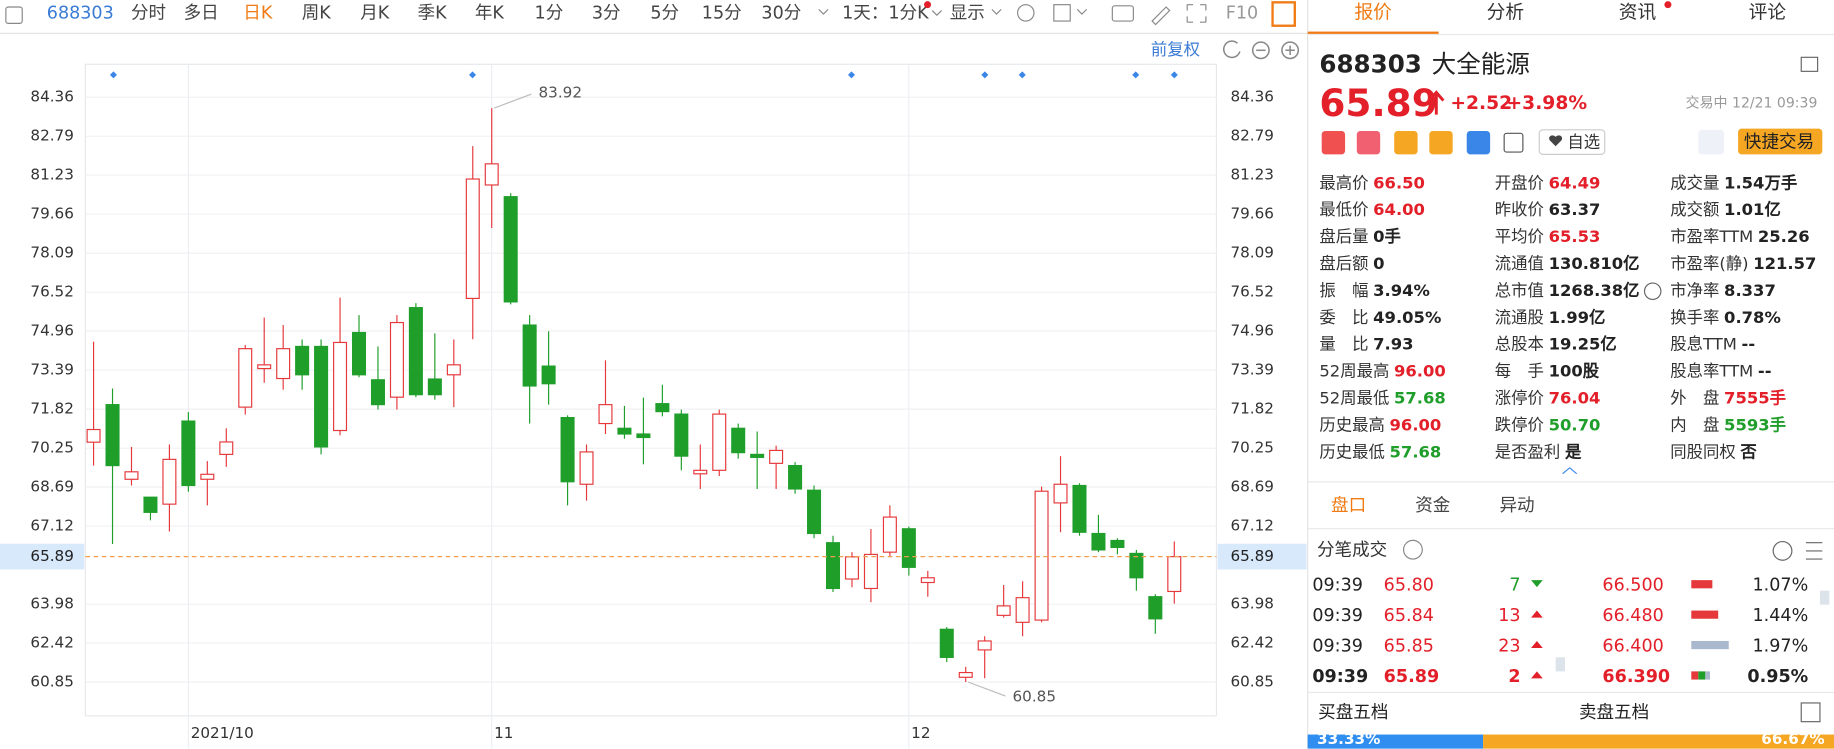 This screenshot has height=749, width=1834. I want to click on trade-label: 快捷交易, so click(1779, 141).